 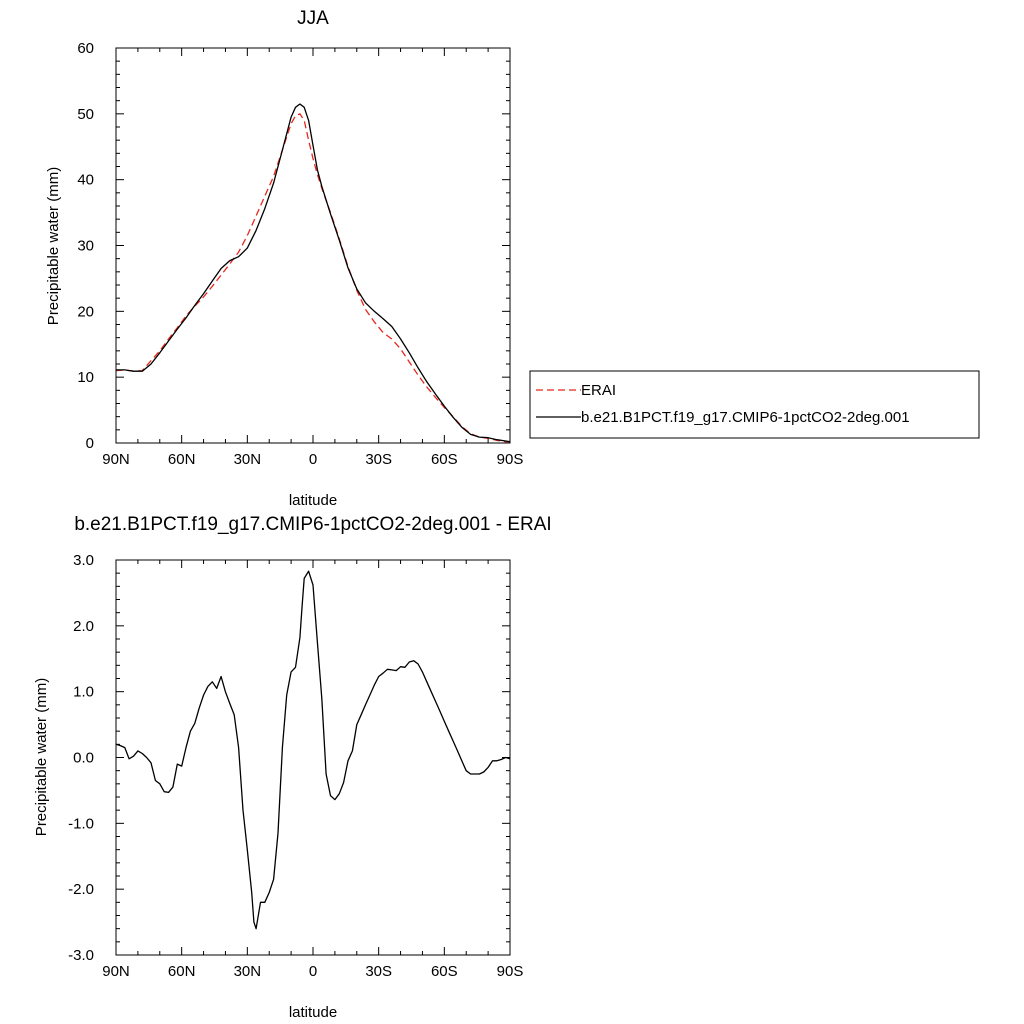 I want to click on y-axis-label-top: Precipitable water (mm), so click(x=53, y=246).